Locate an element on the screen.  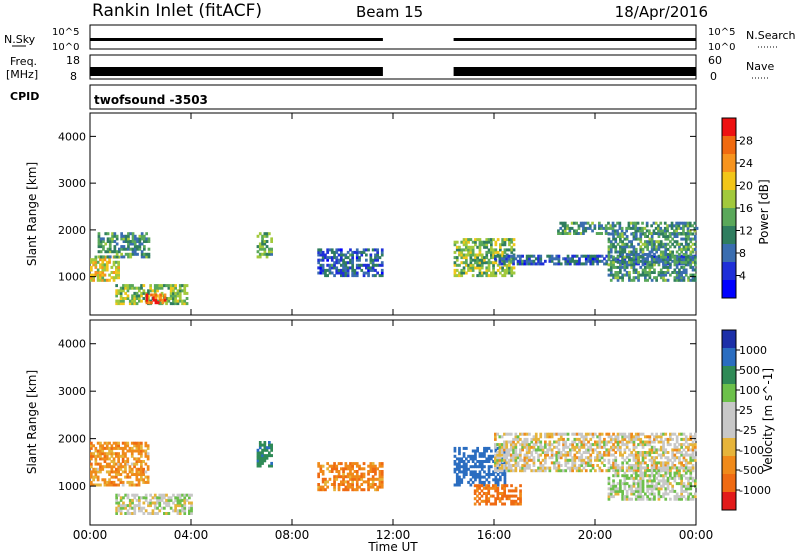
power-colorbar-tick-label: 24 is located at coordinates (746, 163).